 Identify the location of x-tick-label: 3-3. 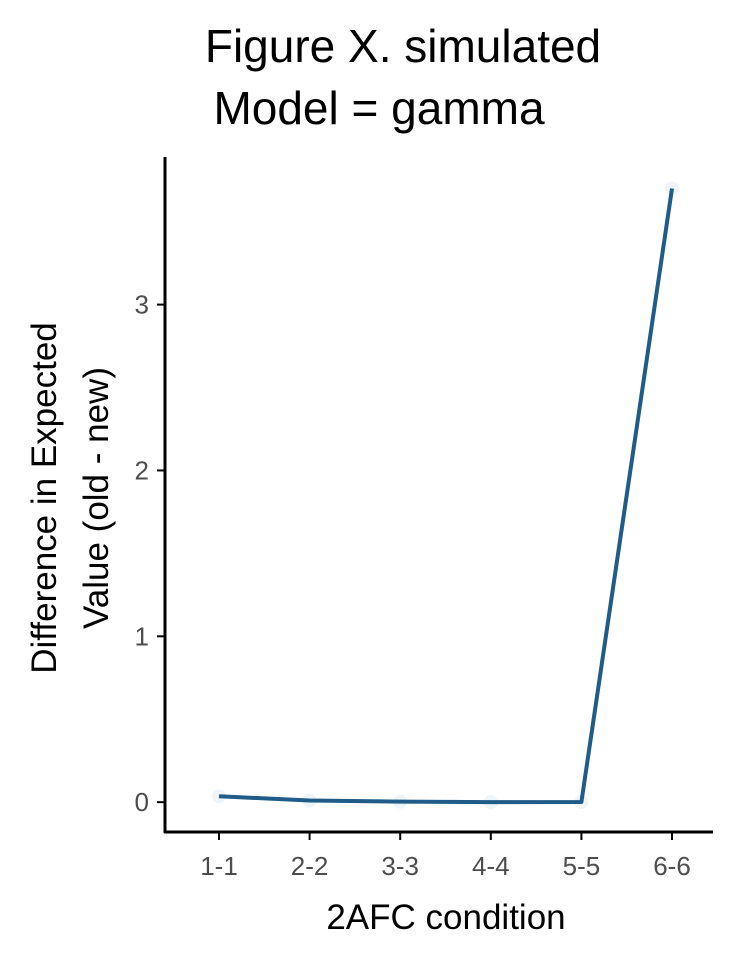
(400, 866).